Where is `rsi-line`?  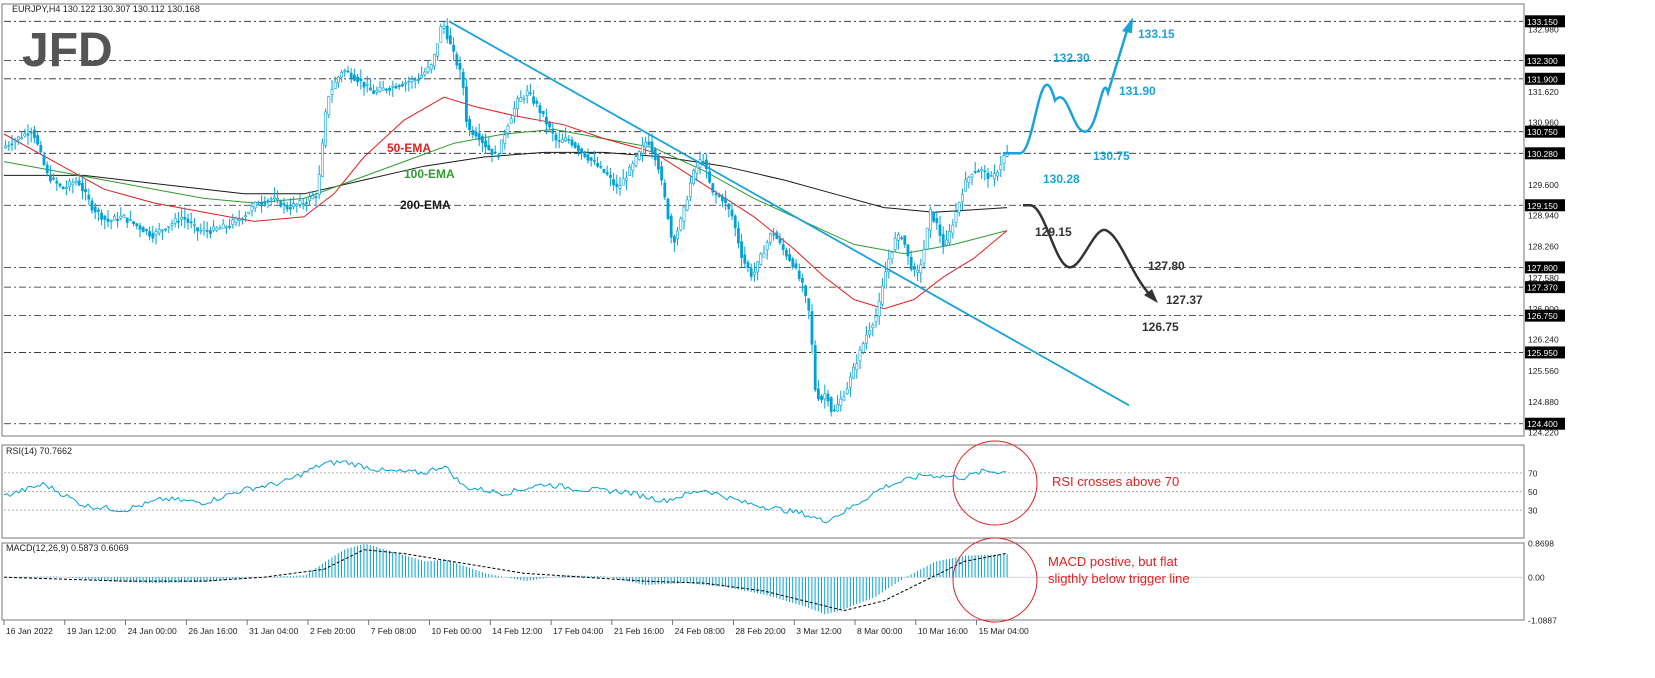 rsi-line is located at coordinates (505, 491).